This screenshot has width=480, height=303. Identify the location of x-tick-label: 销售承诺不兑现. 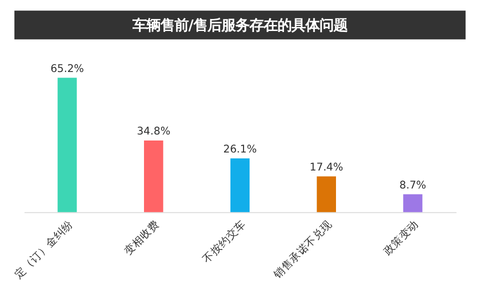
(302, 249).